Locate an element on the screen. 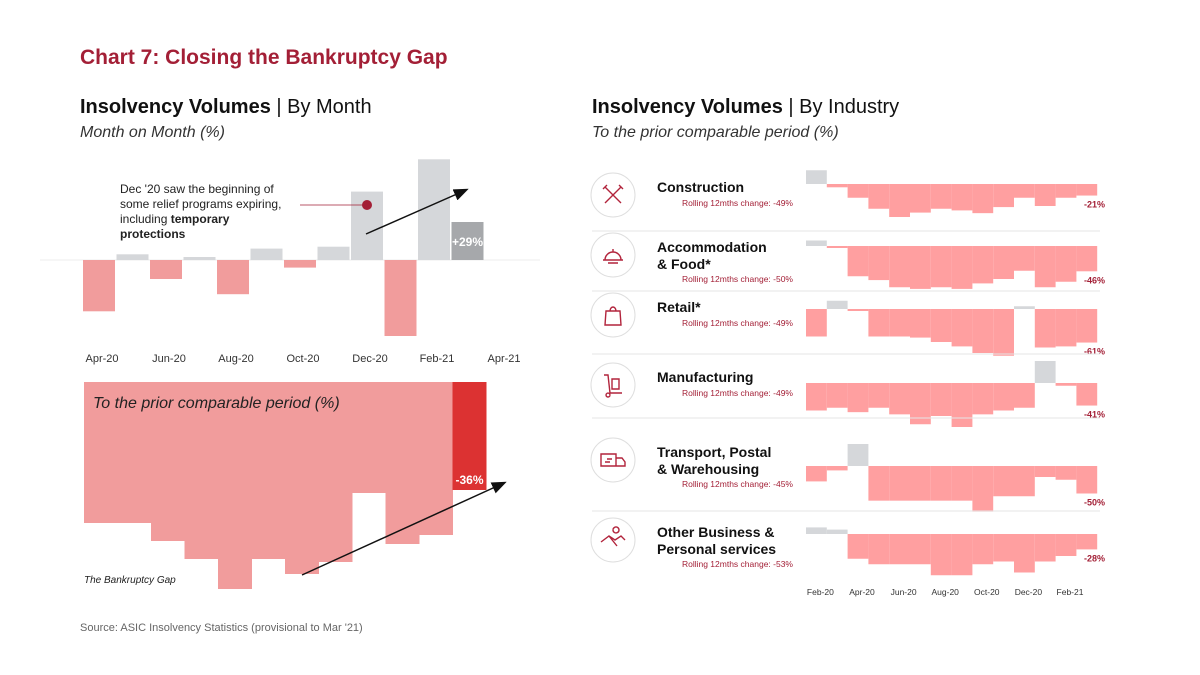  rolling-change-label: Rolling 12mths change: -53% is located at coordinates (737, 564).